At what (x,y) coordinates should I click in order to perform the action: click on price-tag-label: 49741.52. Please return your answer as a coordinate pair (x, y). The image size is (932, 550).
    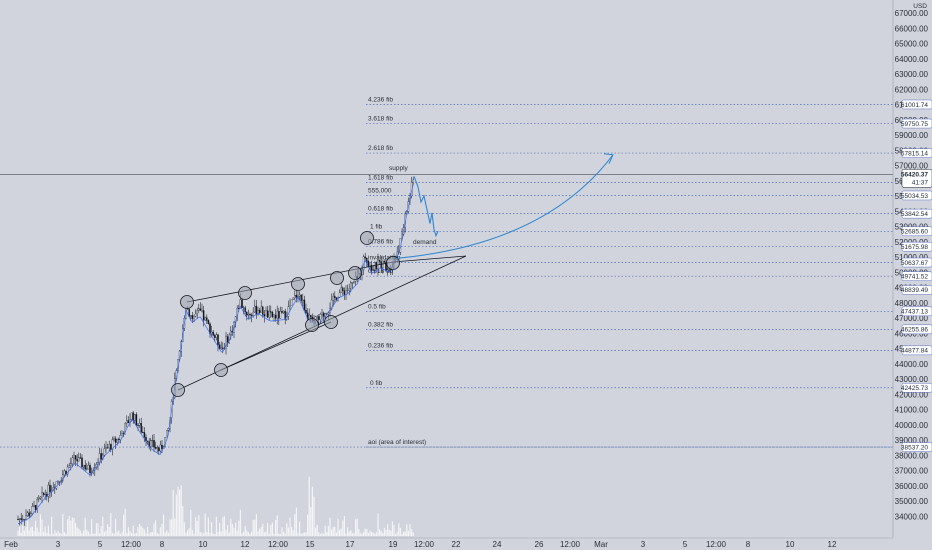
    Looking at the image, I should click on (914, 276).